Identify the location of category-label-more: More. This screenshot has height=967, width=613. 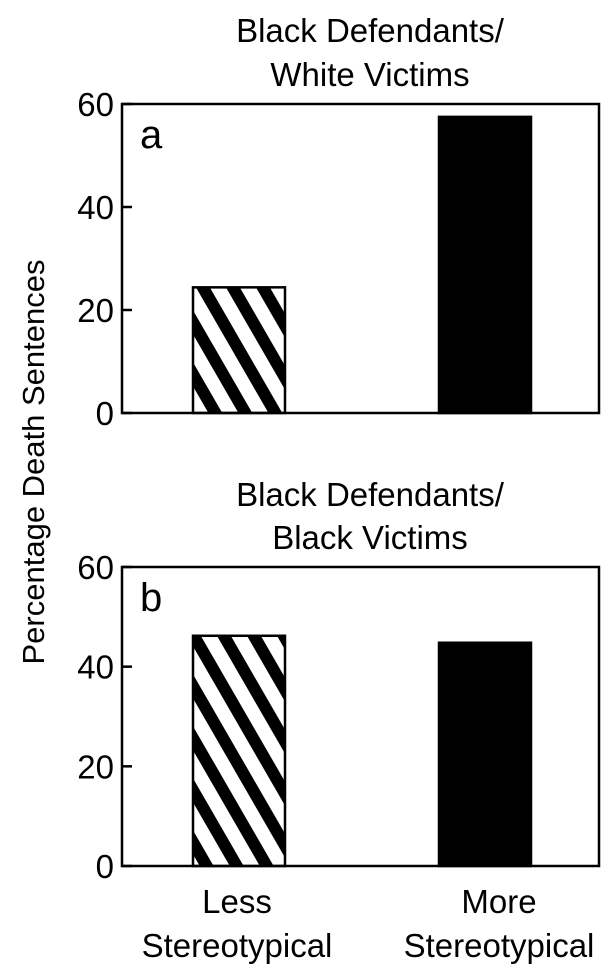
(498, 901).